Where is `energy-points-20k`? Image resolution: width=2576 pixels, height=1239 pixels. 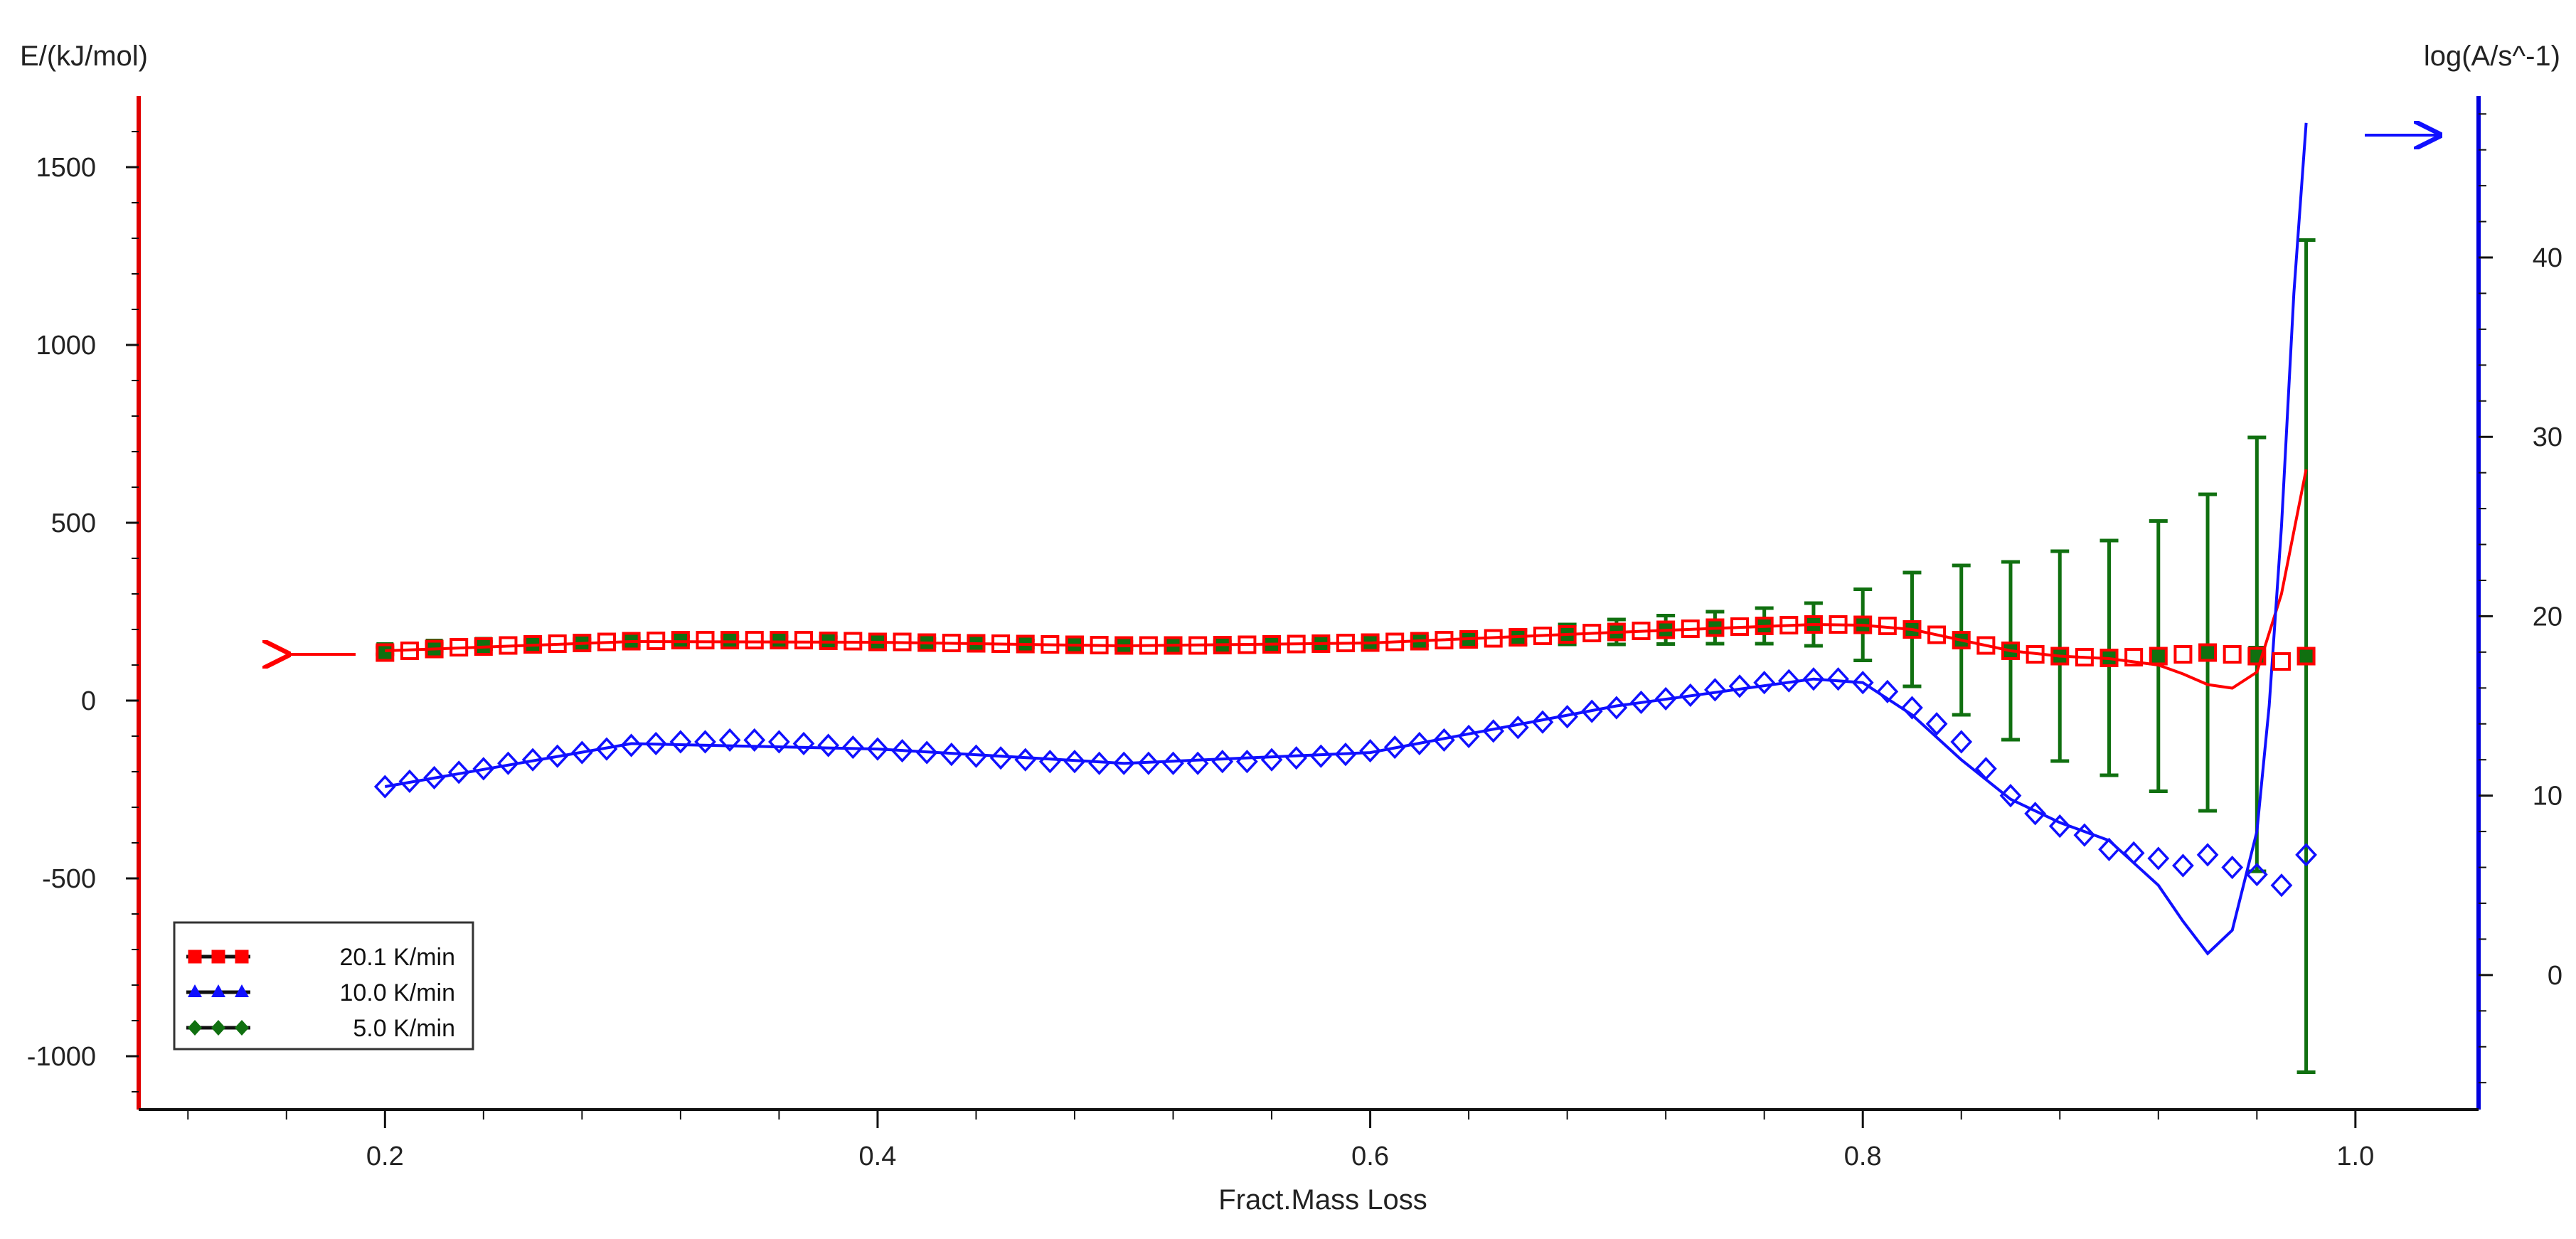 energy-points-20k is located at coordinates (1346, 643).